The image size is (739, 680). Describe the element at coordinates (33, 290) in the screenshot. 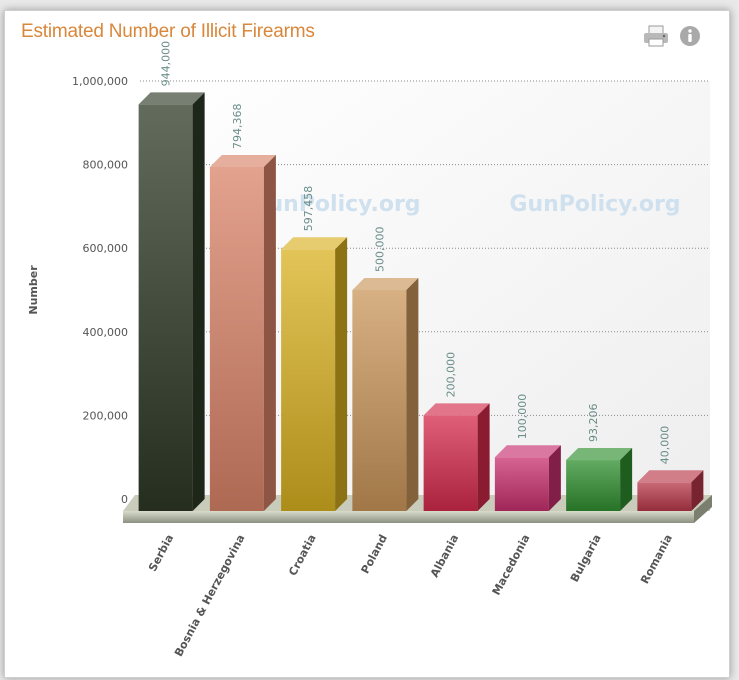

I see `y-axis-label: Number` at that location.